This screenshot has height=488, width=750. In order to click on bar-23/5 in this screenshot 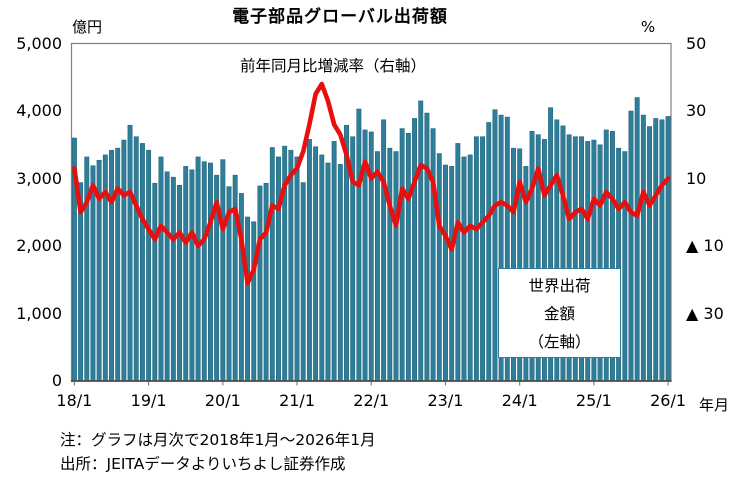, I will do `click(470, 268)`.